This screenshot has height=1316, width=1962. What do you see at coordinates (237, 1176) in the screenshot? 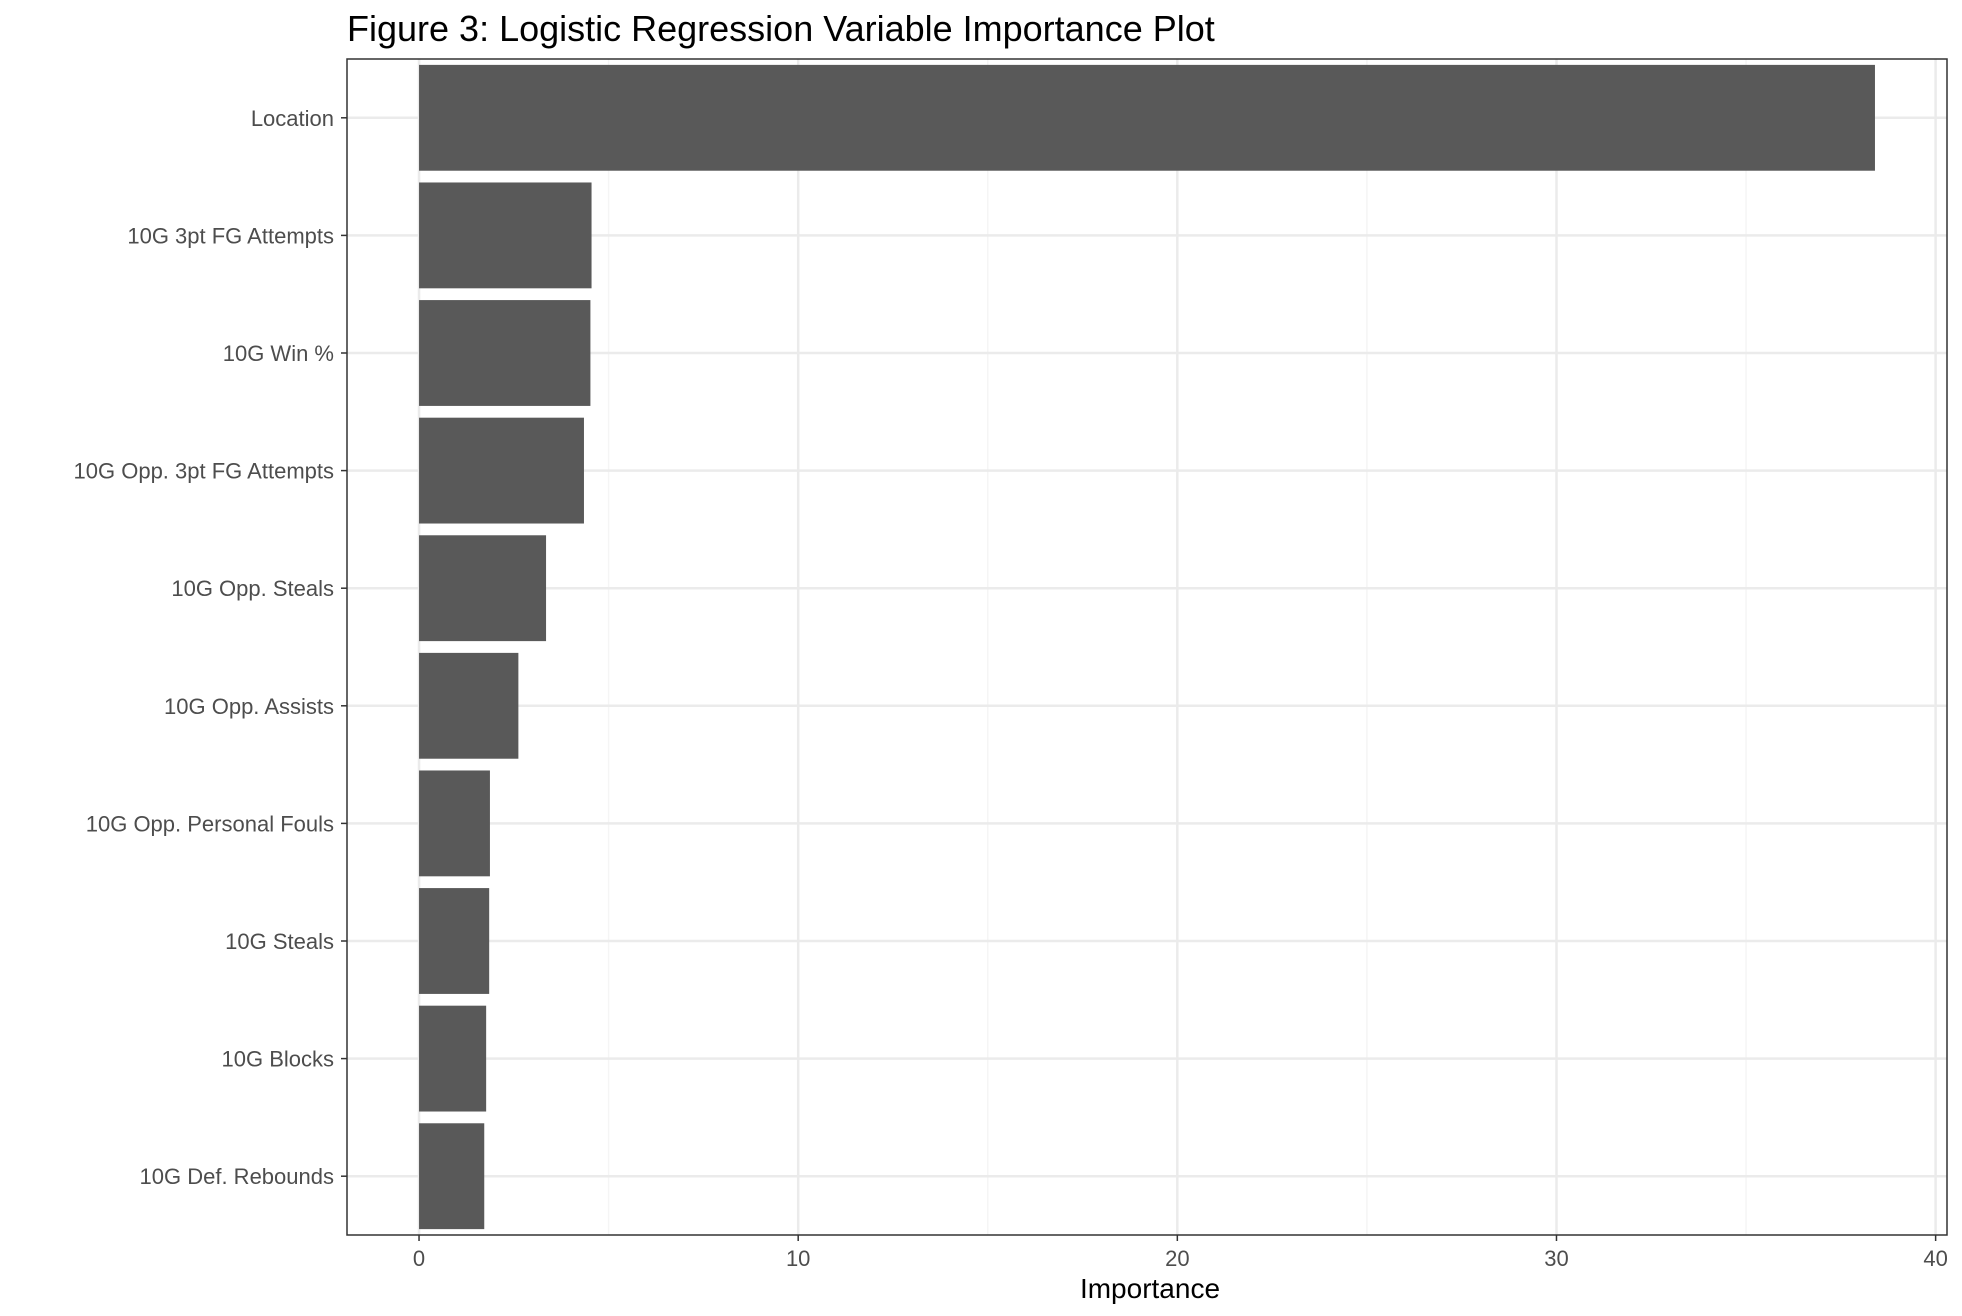
I see `y-tick-label: 10G Def. Rebounds` at bounding box center [237, 1176].